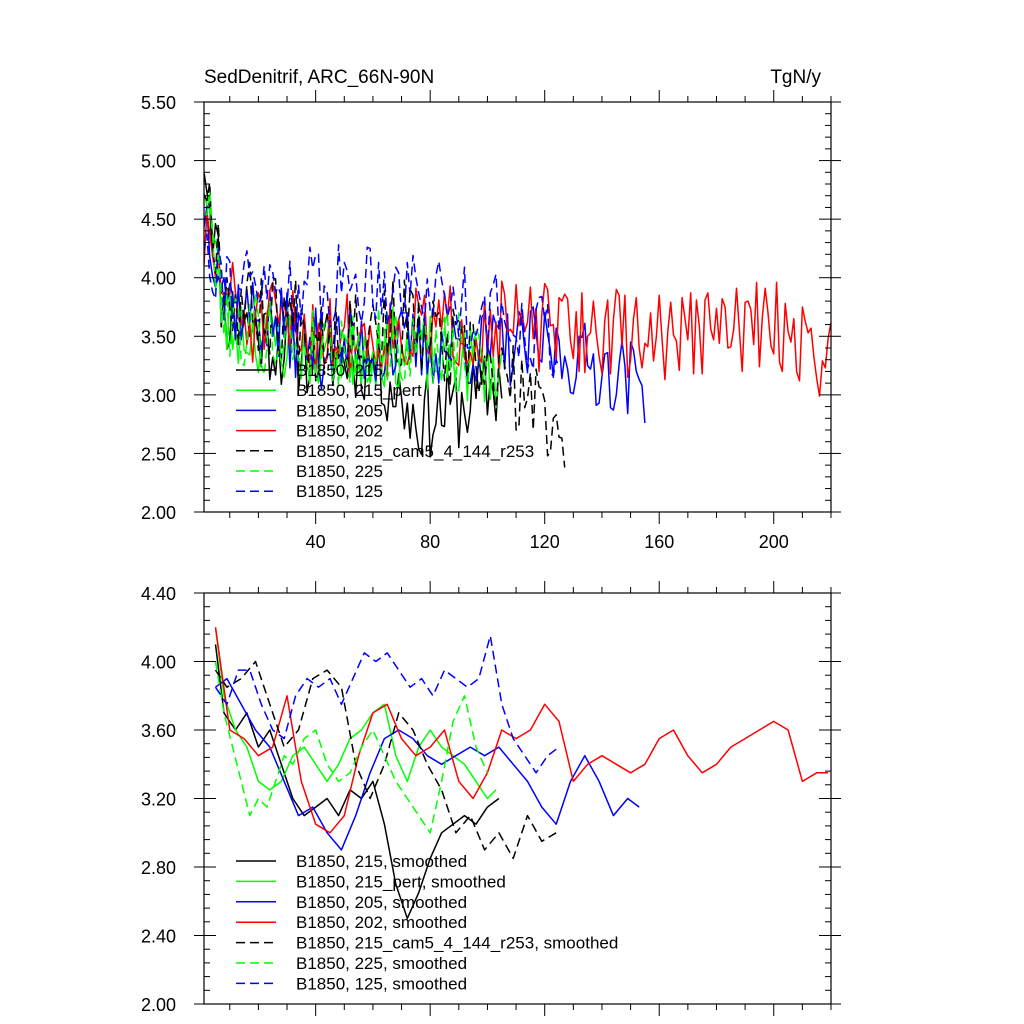 The width and height of the screenshot is (1024, 1024). Describe the element at coordinates (659, 542) in the screenshot. I see `x-tick-label: 160` at that location.